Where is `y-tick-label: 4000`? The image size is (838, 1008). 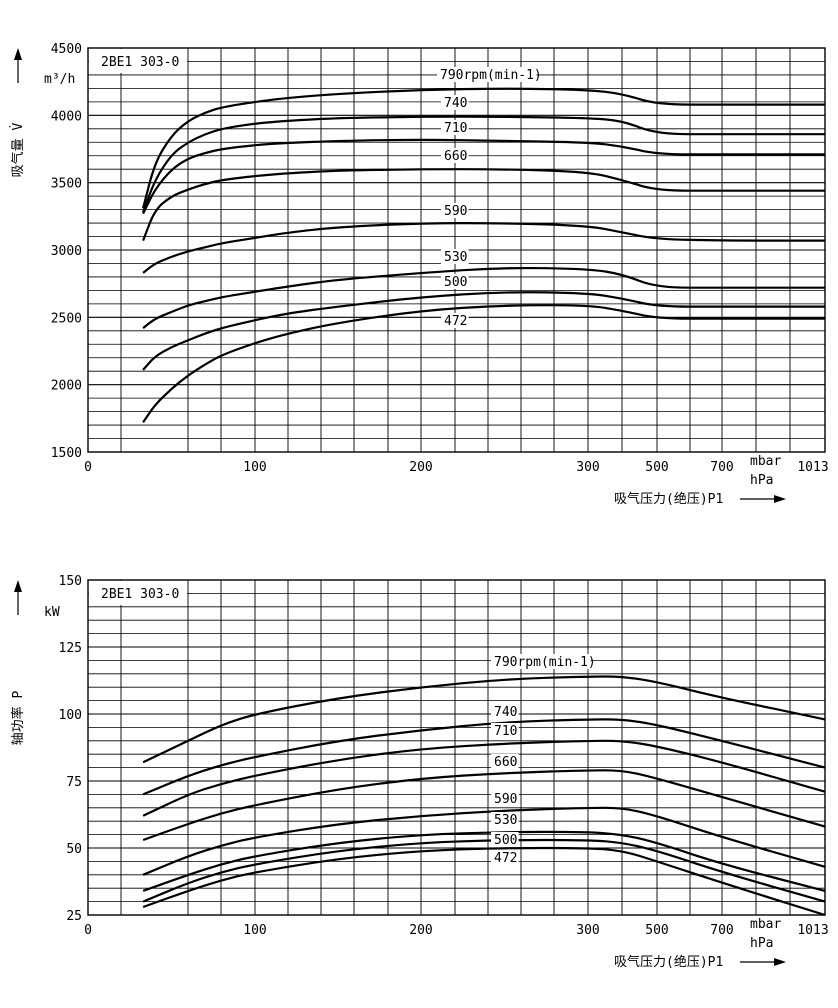
y-tick-label: 4000 is located at coordinates (66, 116).